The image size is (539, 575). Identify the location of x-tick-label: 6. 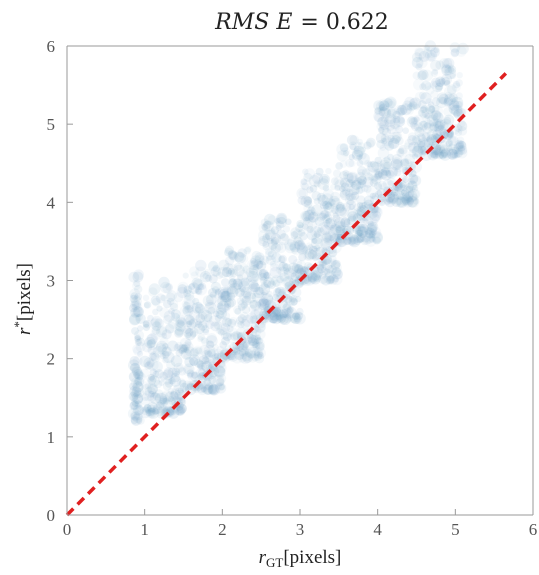
(533, 529).